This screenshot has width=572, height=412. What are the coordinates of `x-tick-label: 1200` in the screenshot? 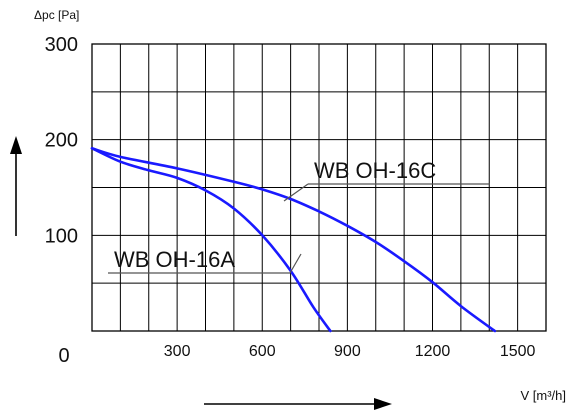 It's located at (433, 351).